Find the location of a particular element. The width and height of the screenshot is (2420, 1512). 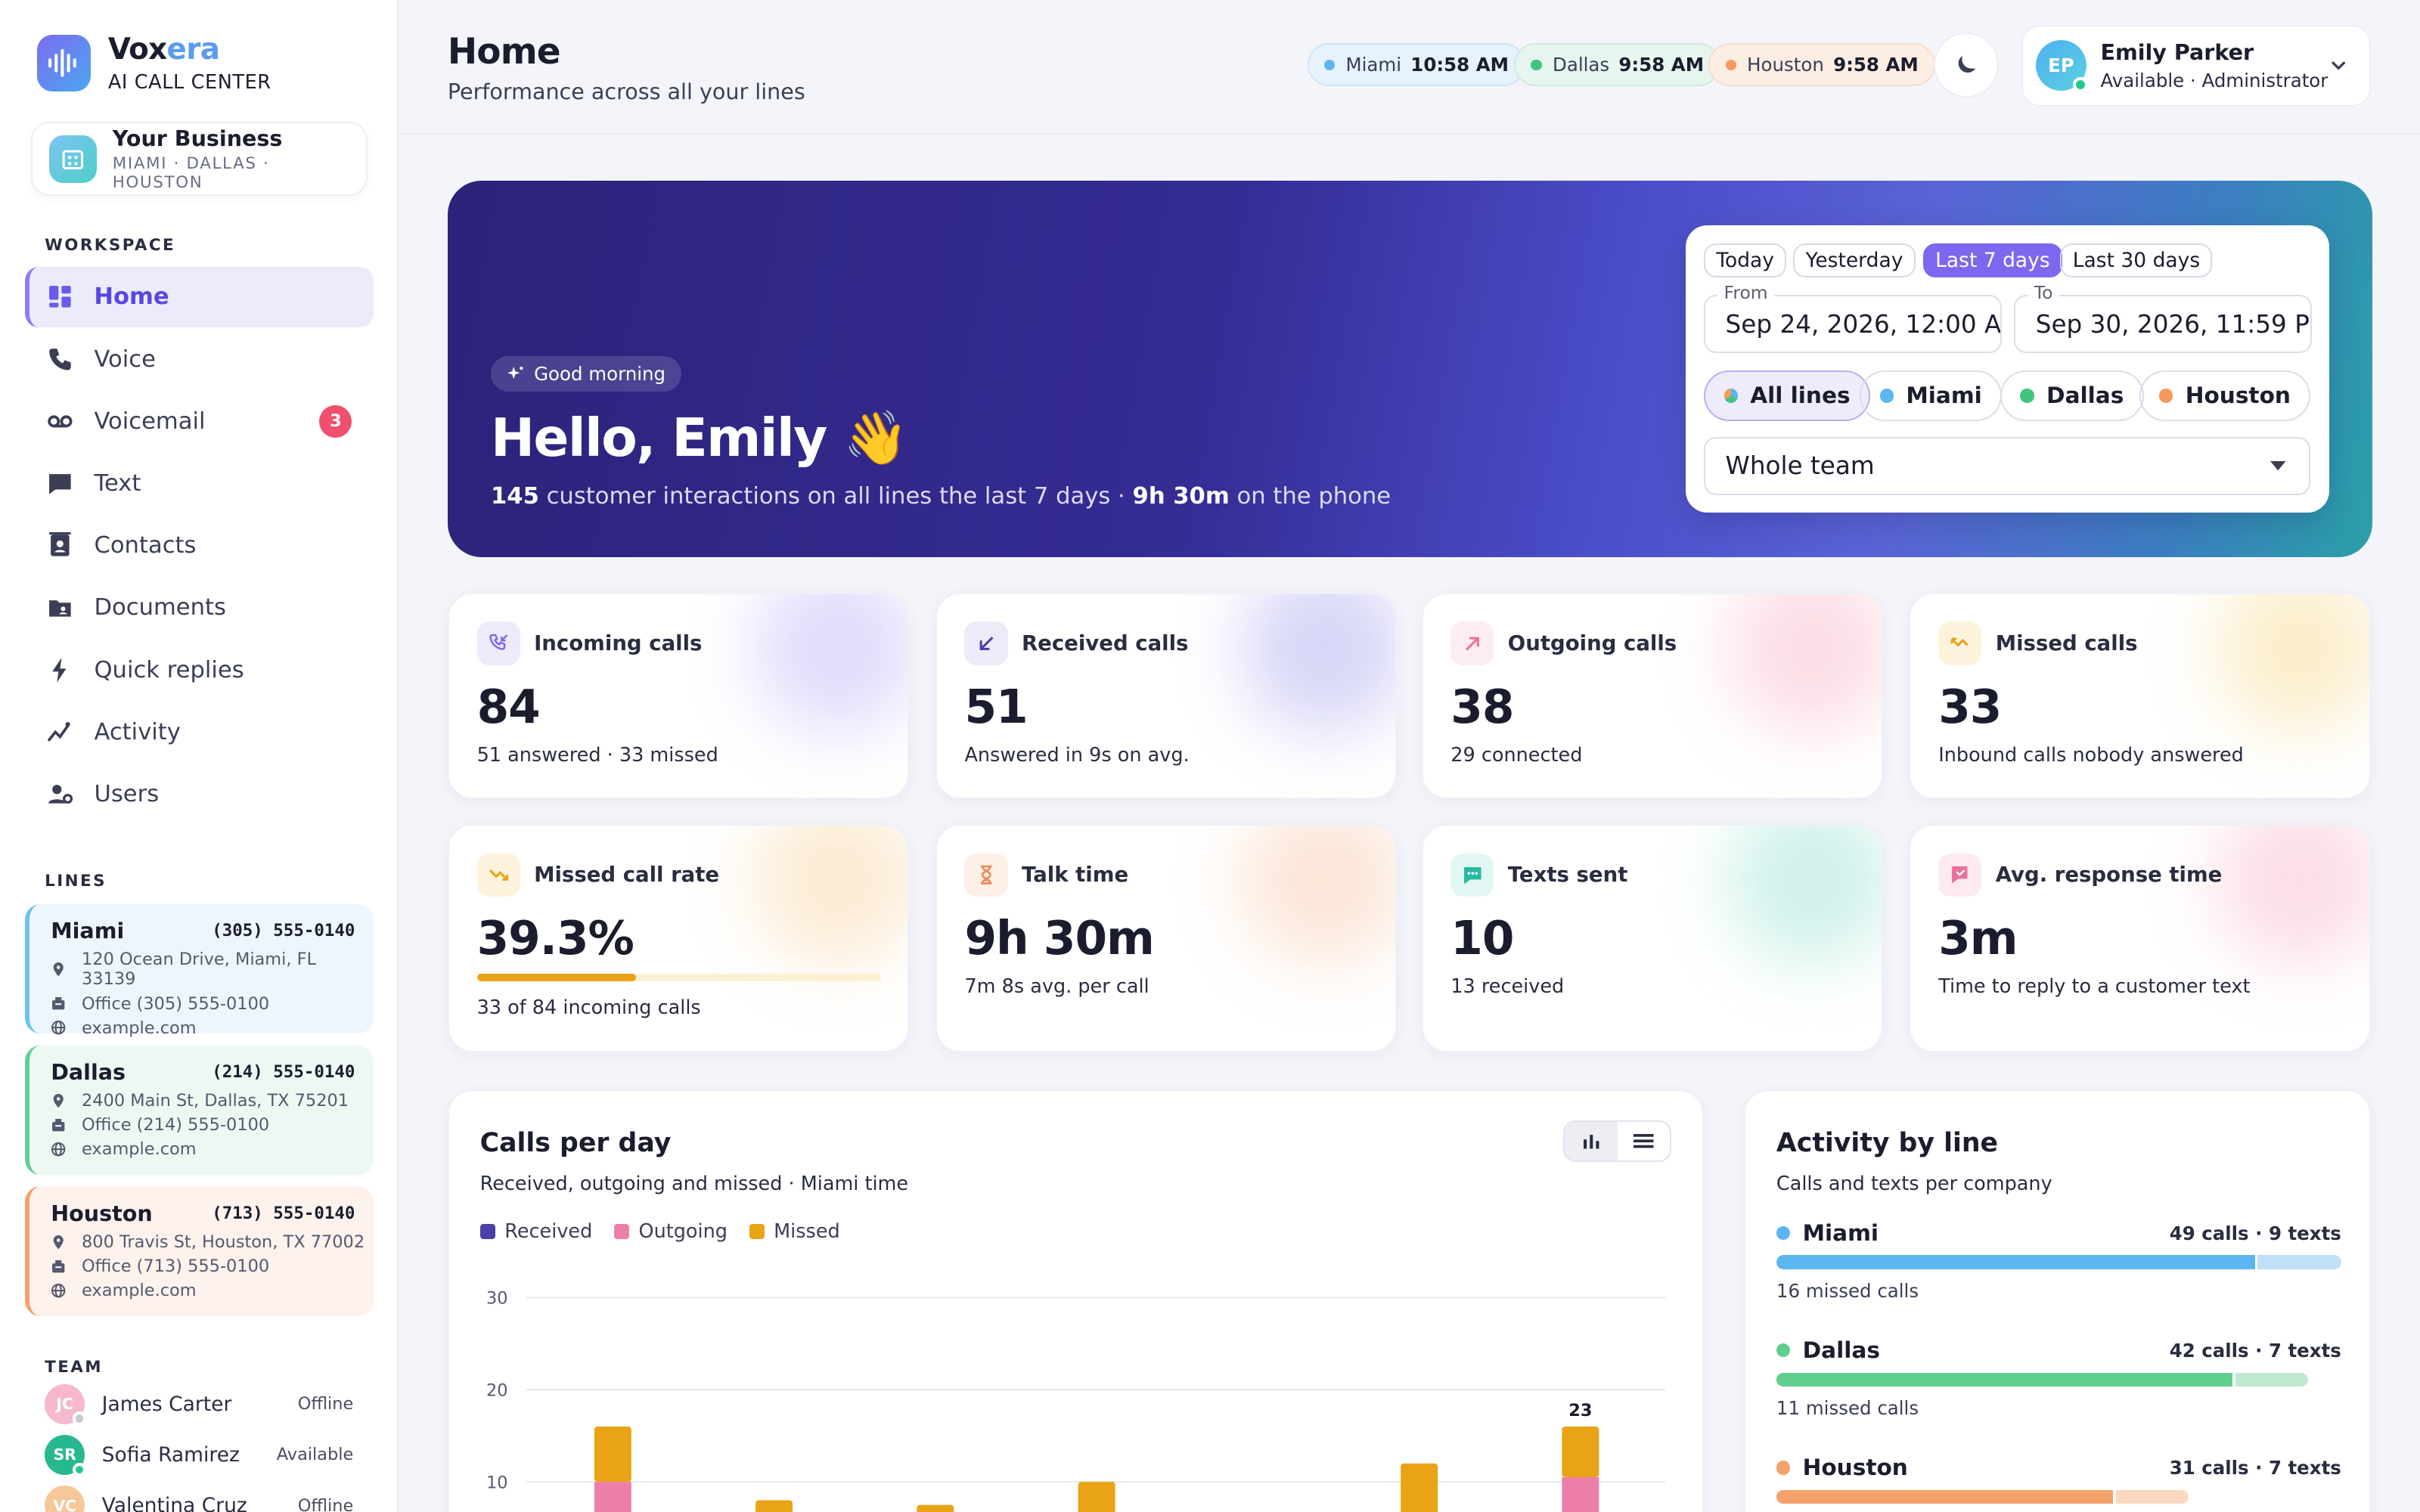

activity-row-miami: Miami 49 calls · 9 texts 16 missed calls is located at coordinates (2058, 1261).